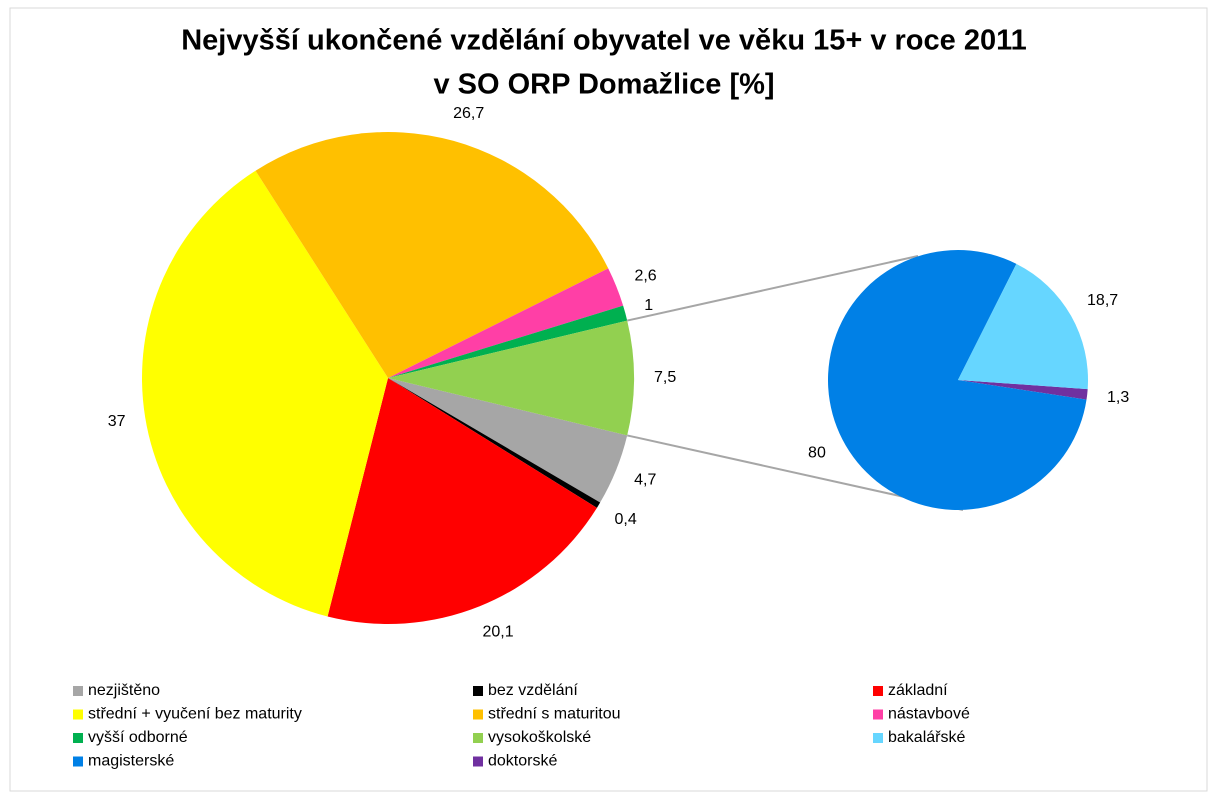  What do you see at coordinates (665, 377) in the screenshot?
I see `data-label: 7,5` at bounding box center [665, 377].